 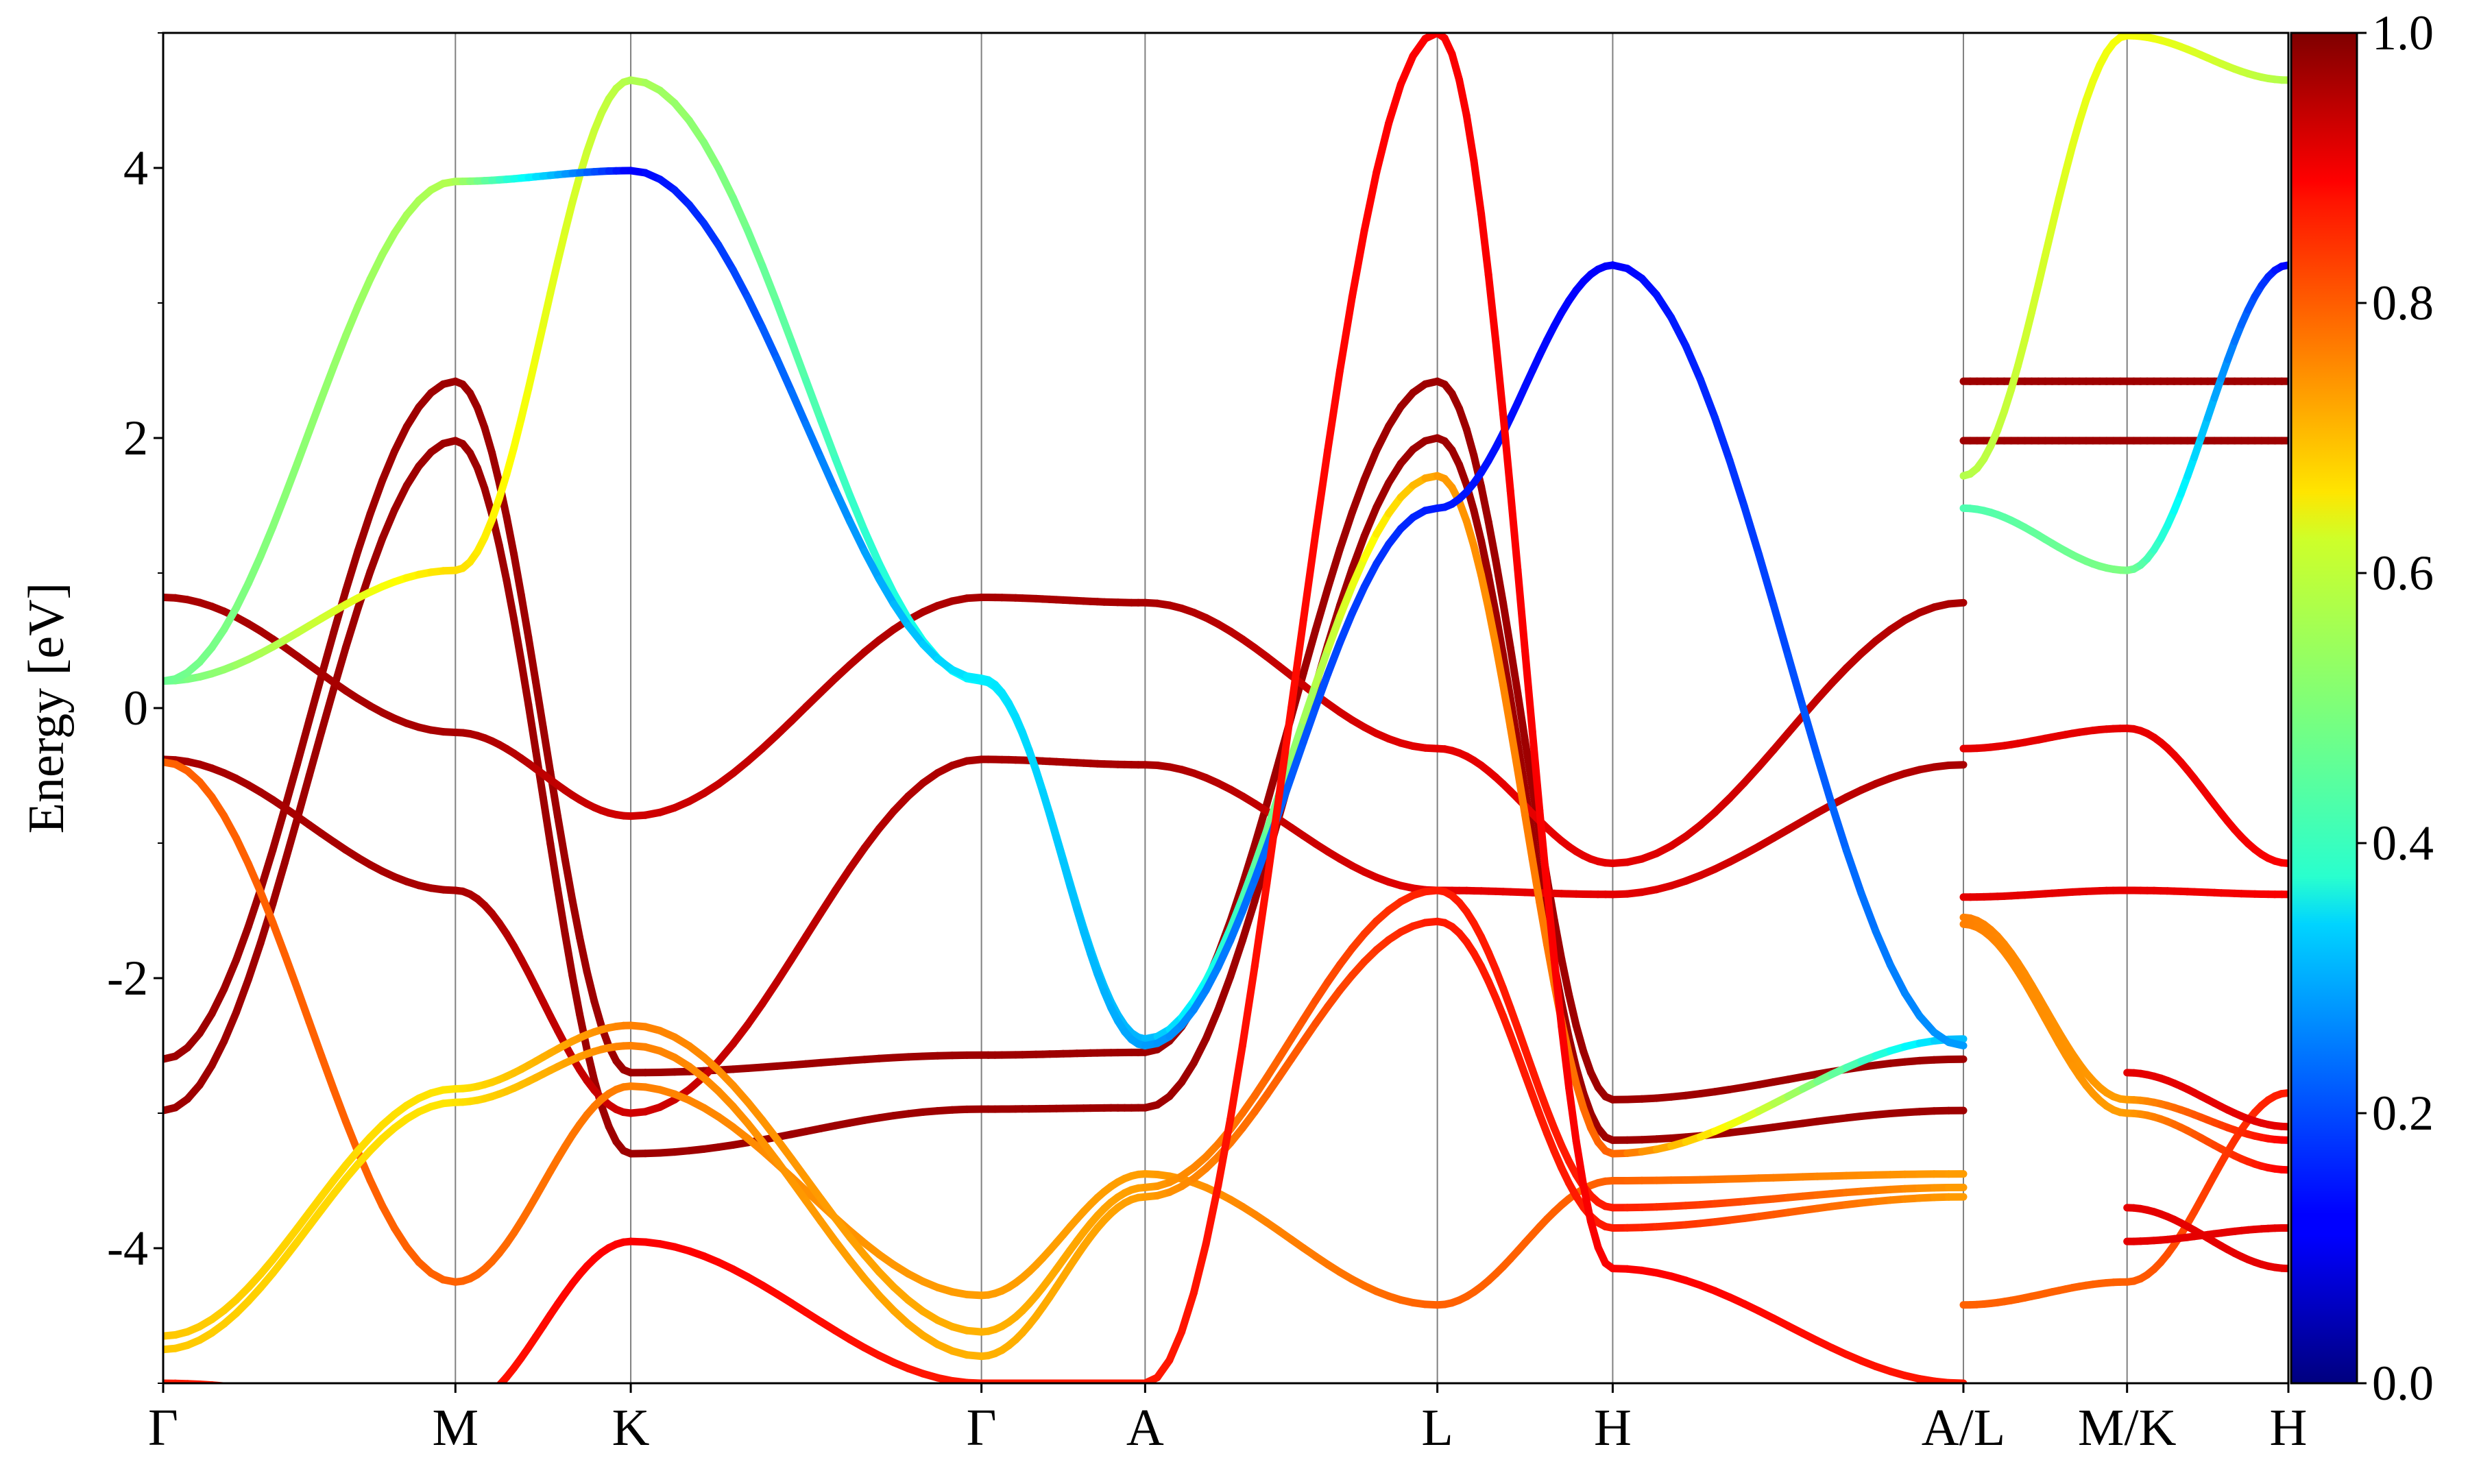 I want to click on kpoint-label: H, so click(x=2289, y=1428).